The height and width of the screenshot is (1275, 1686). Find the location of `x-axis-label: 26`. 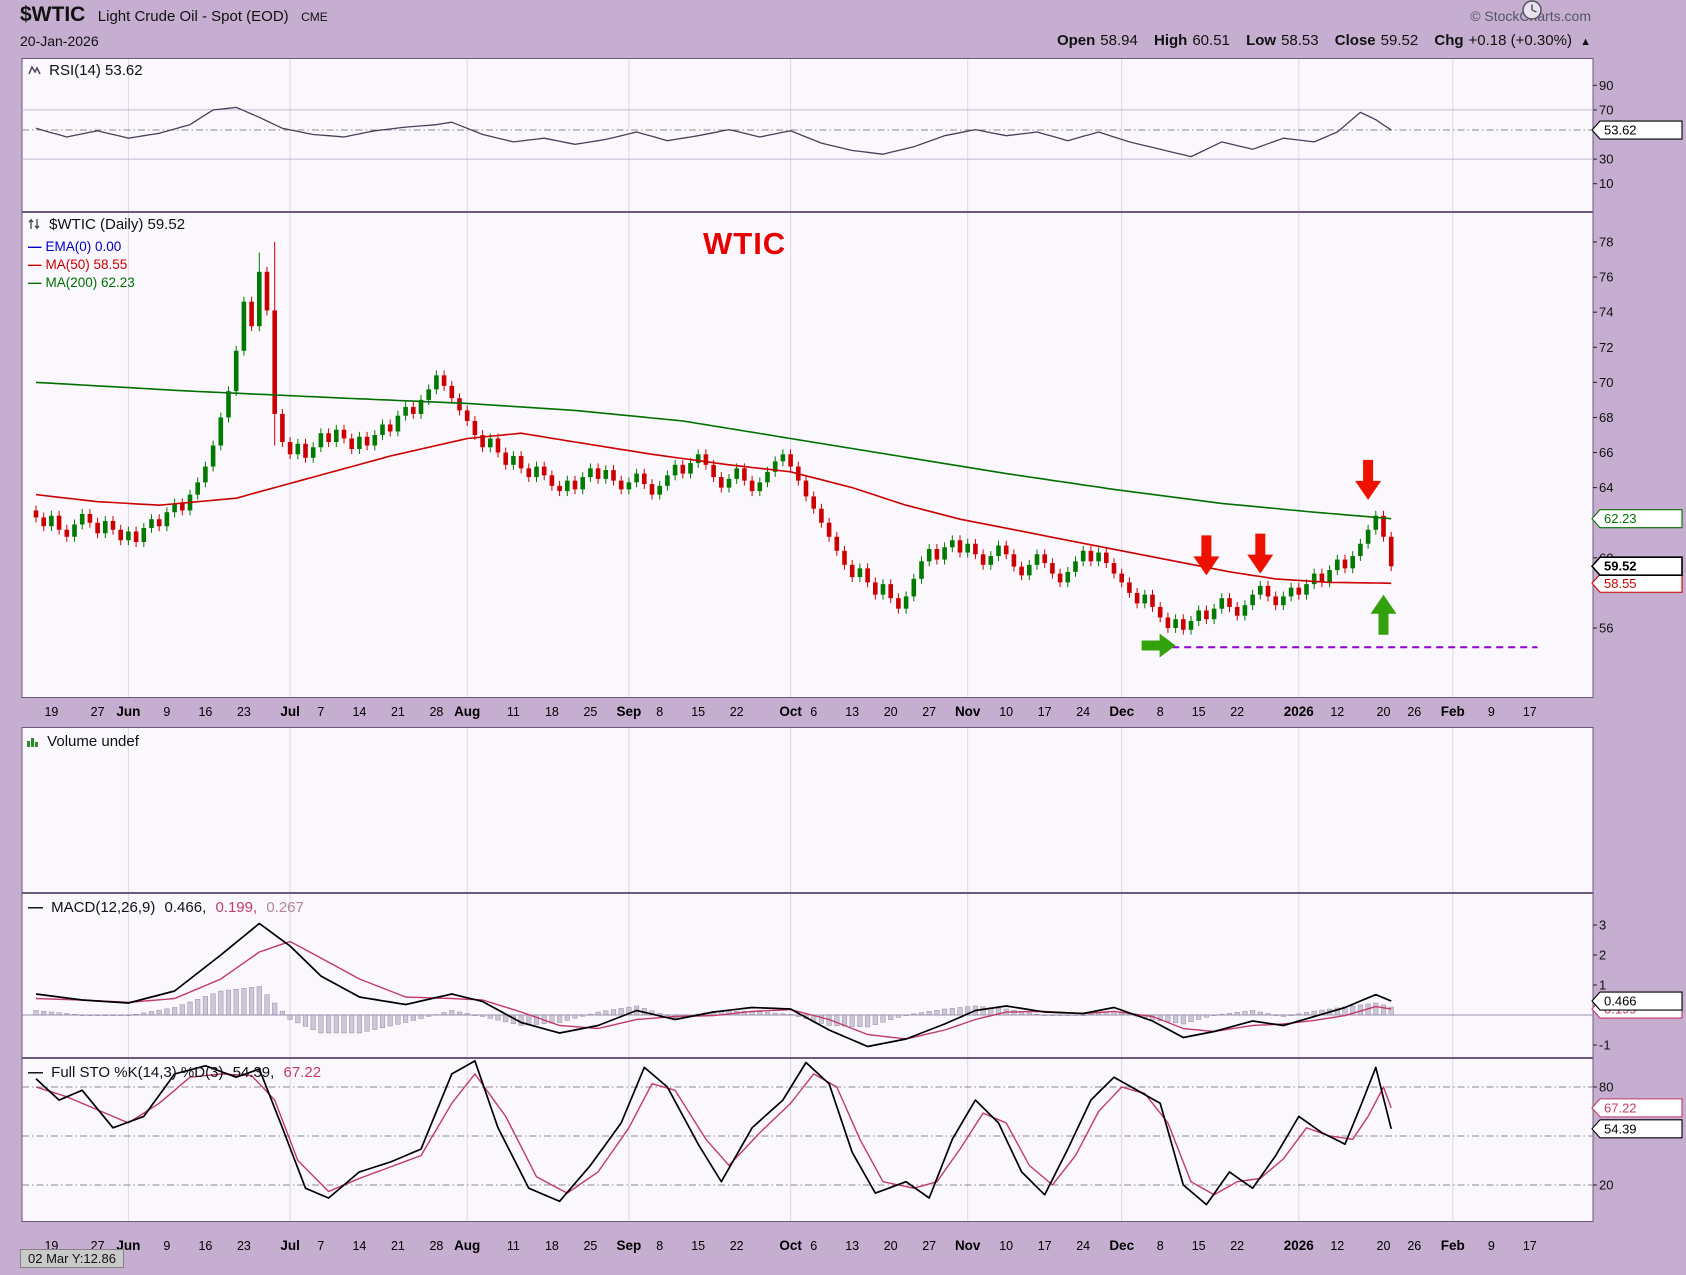

x-axis-label: 26 is located at coordinates (1414, 712).